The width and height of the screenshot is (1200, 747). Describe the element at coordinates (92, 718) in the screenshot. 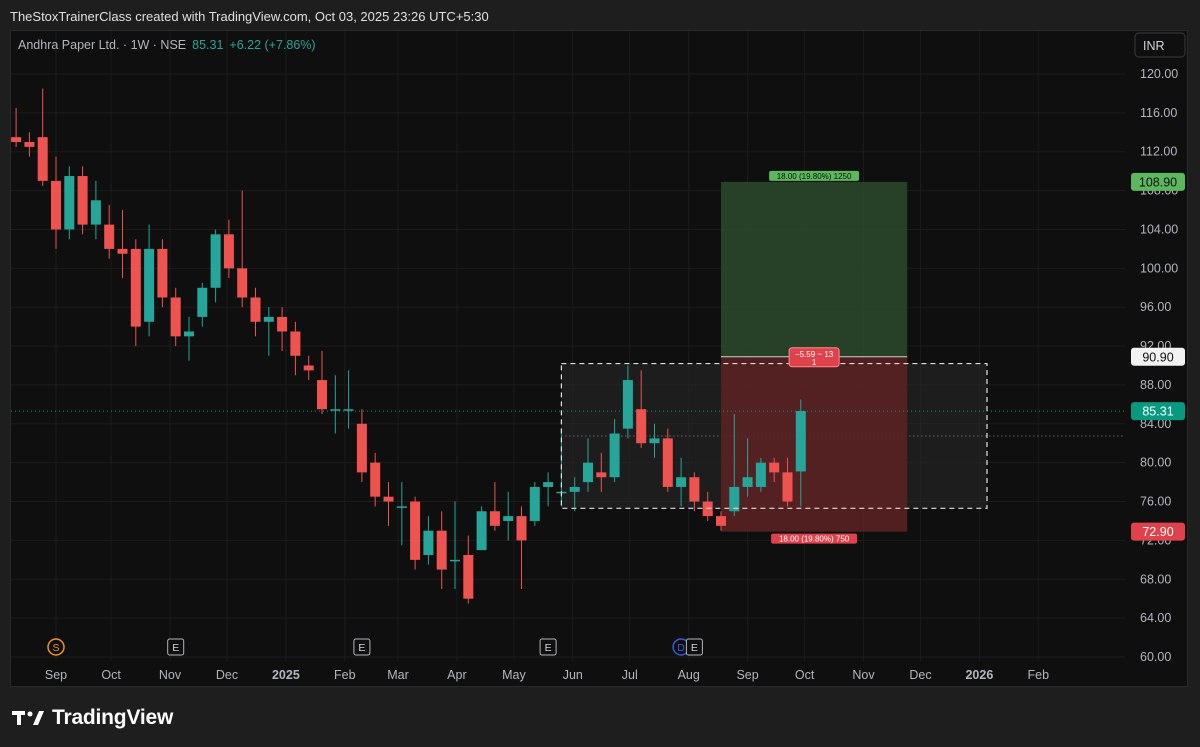

I see `tradingview-logo: TradingView` at that location.